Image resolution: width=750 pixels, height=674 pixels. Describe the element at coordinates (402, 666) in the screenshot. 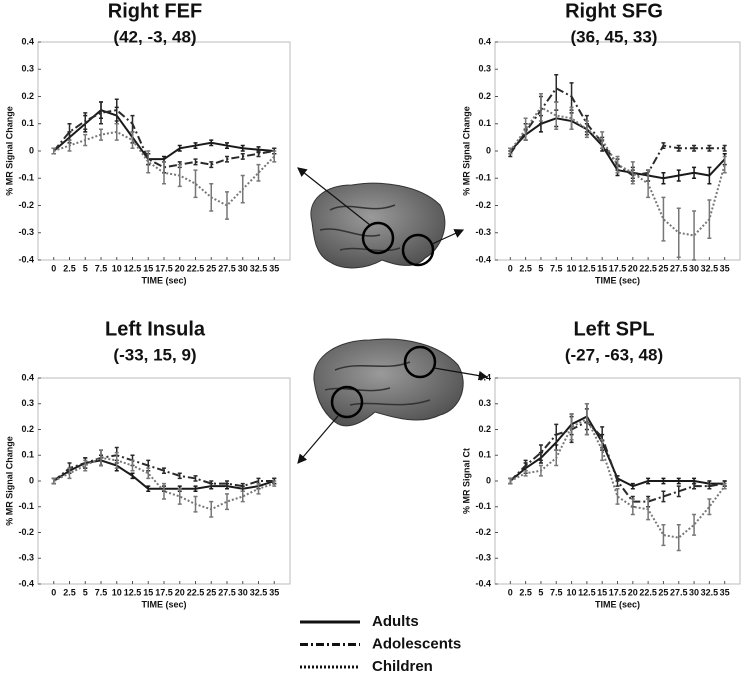

I see `legend-label: Children` at that location.